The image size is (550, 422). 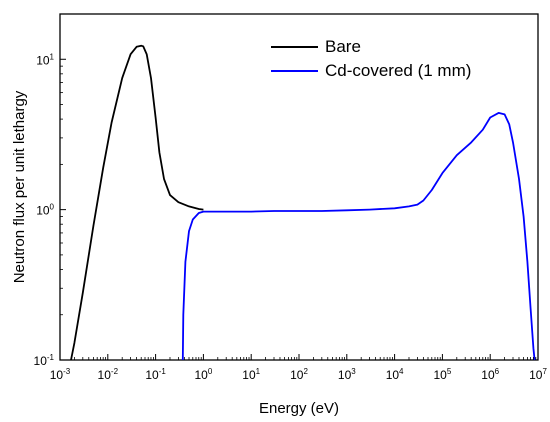 I want to click on y-axis-ticks: 10⁻¹ 10⁰ 10¹, so click(x=50, y=190).